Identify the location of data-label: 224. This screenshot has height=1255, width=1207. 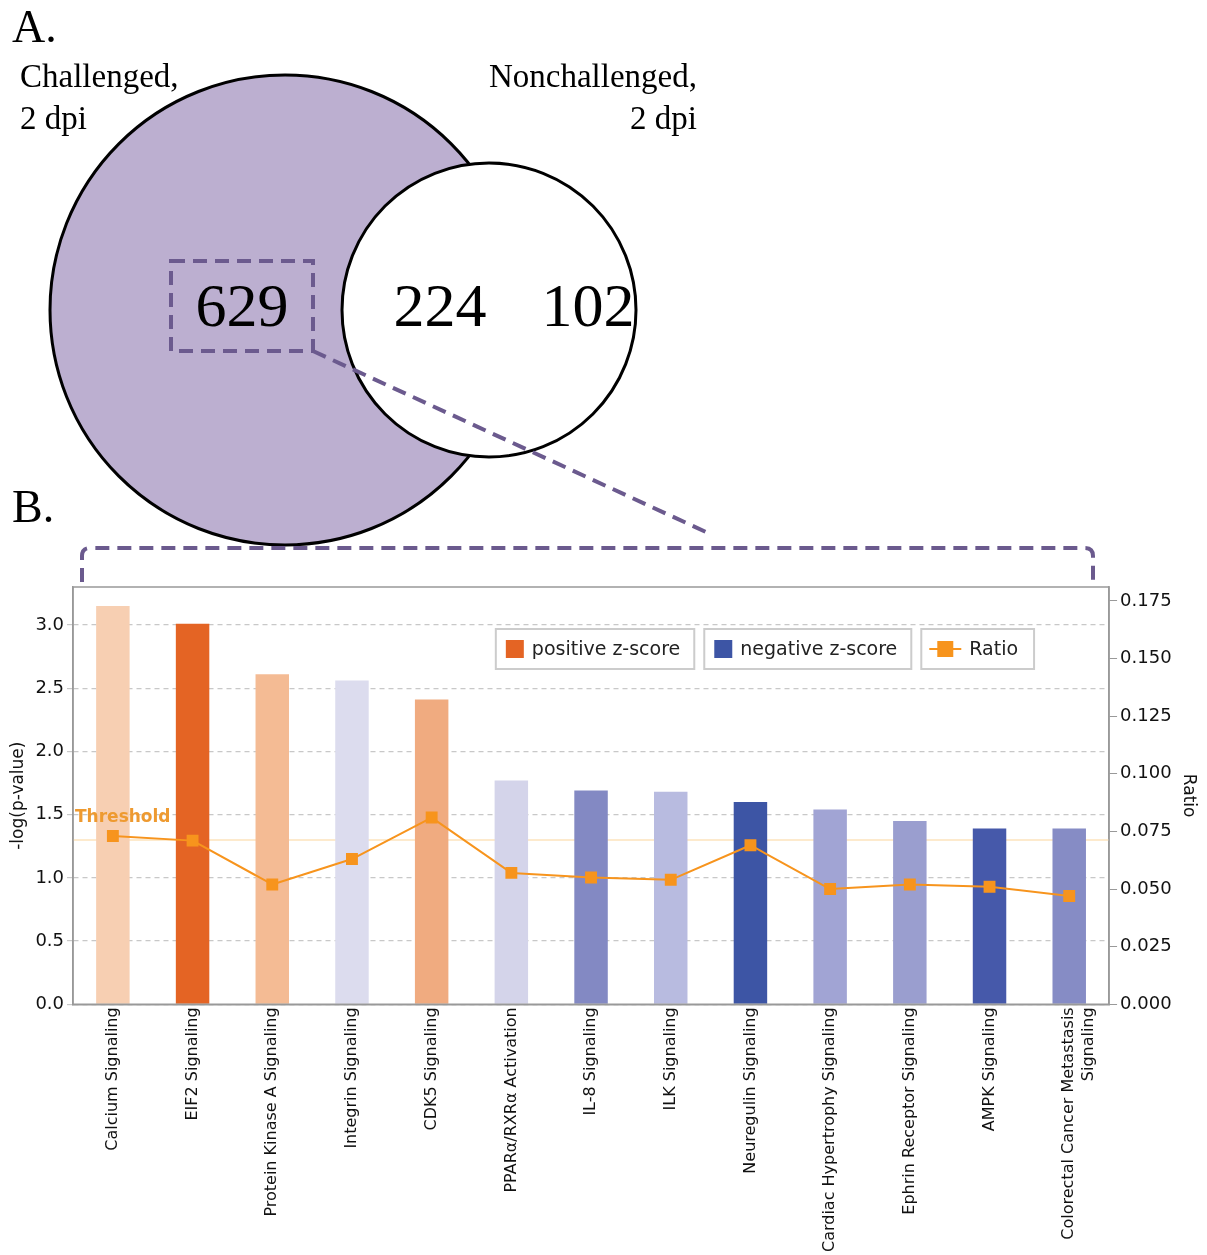
(440, 305).